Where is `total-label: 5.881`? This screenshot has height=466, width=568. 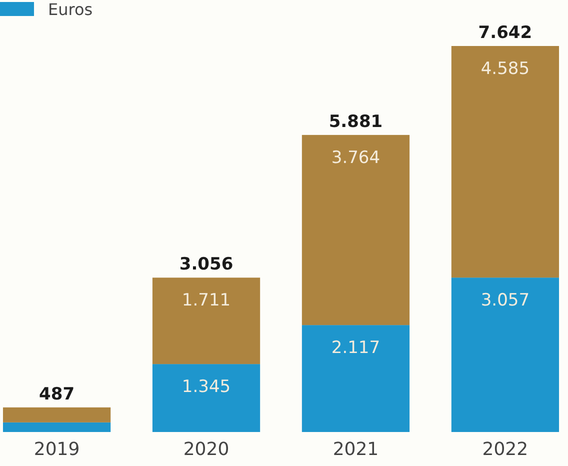 total-label: 5.881 is located at coordinates (355, 122).